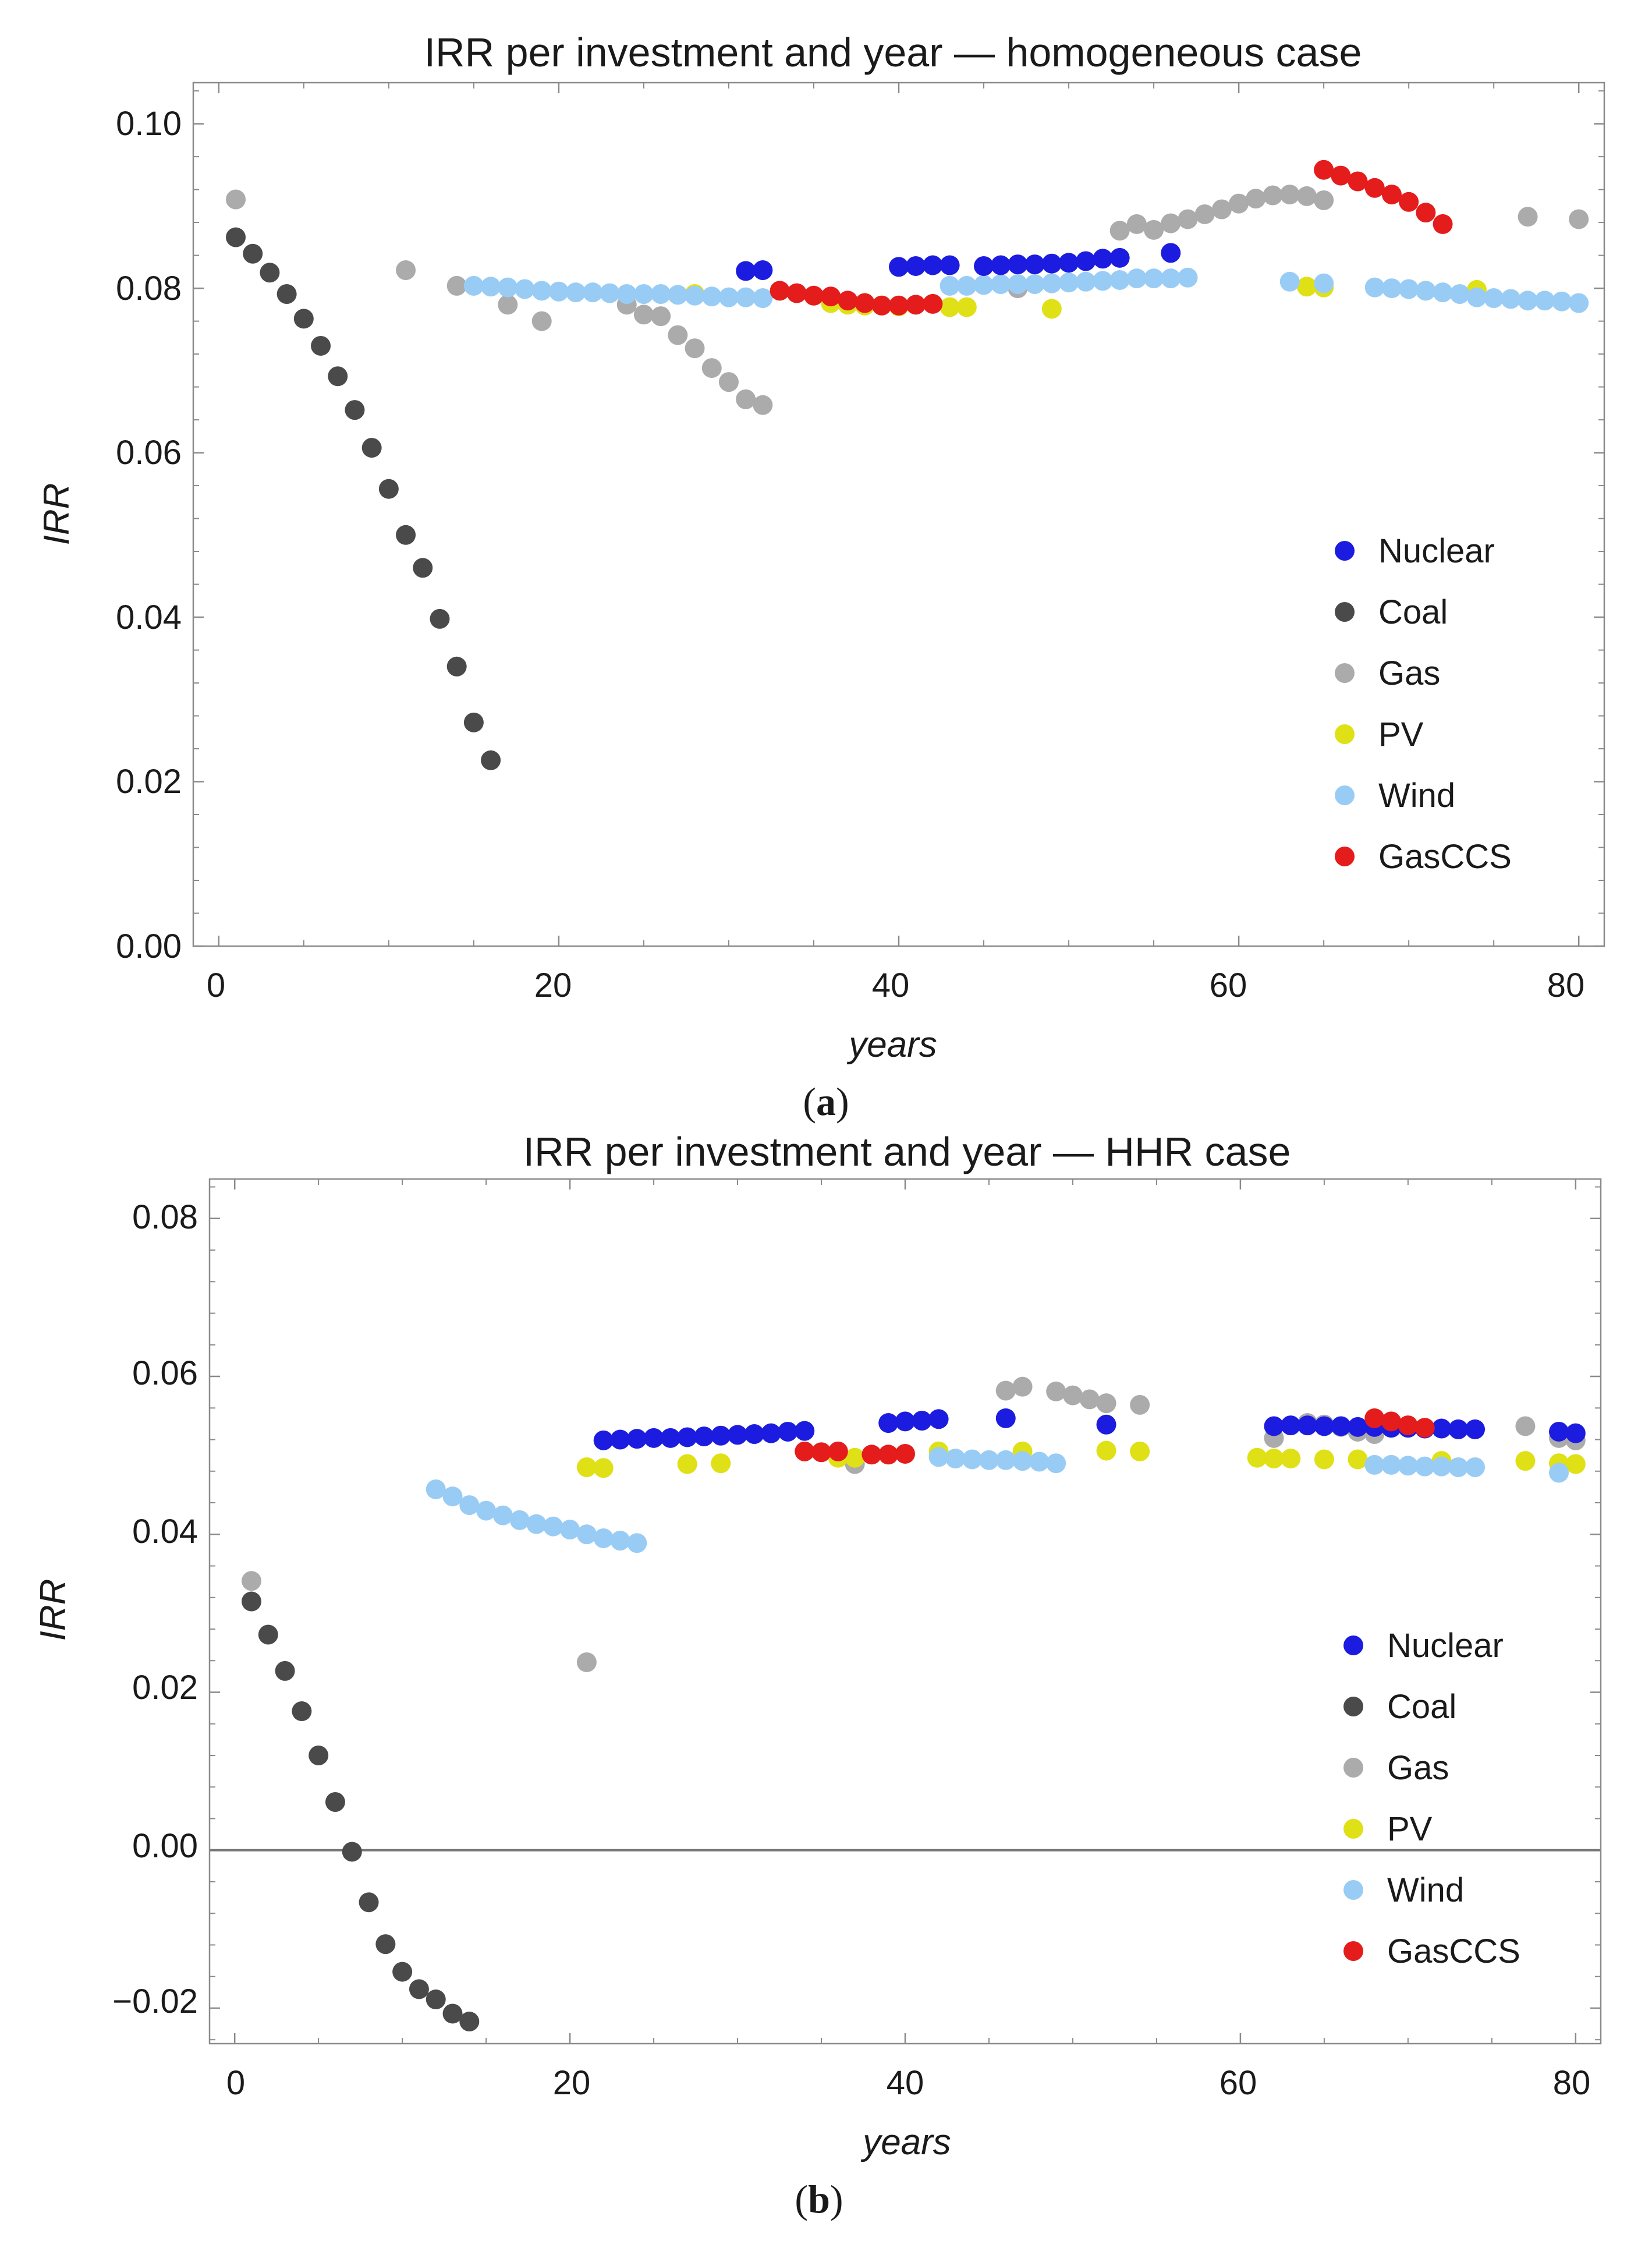  What do you see at coordinates (1572, 2083) in the screenshot?
I see `x-tick-label: 80` at bounding box center [1572, 2083].